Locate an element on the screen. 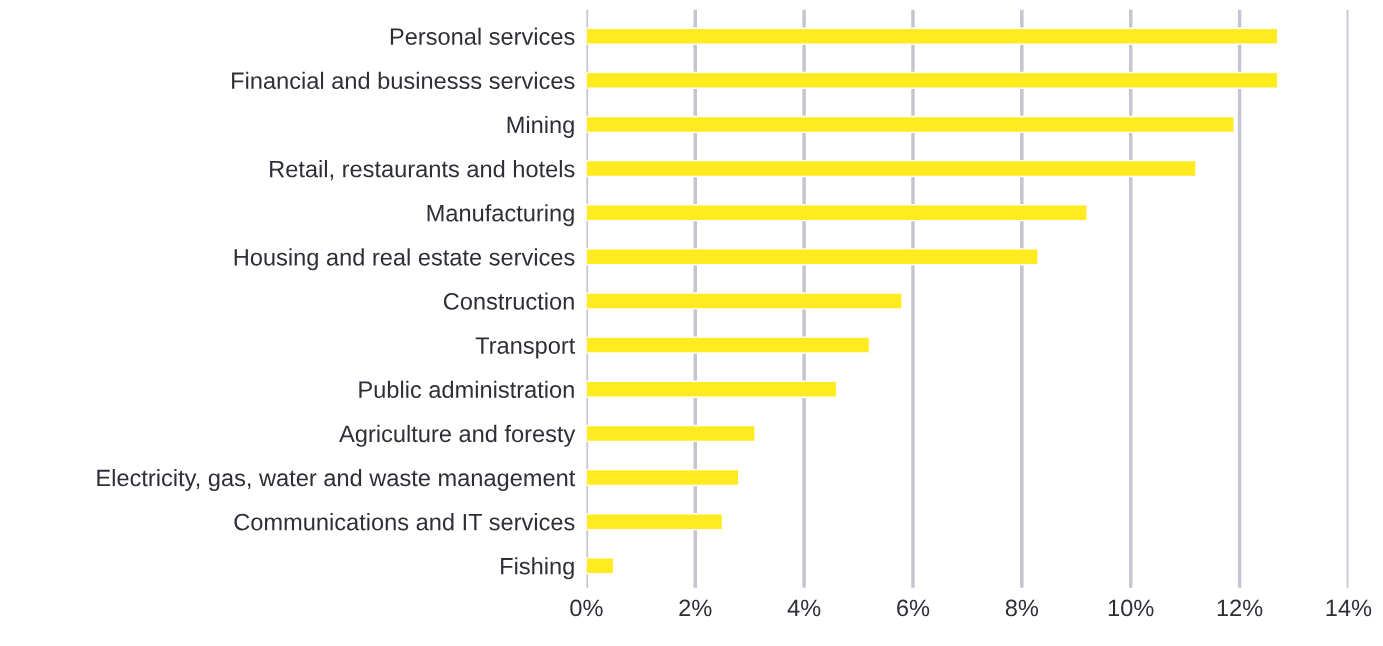  x-tick-label: 0% is located at coordinates (586, 608).